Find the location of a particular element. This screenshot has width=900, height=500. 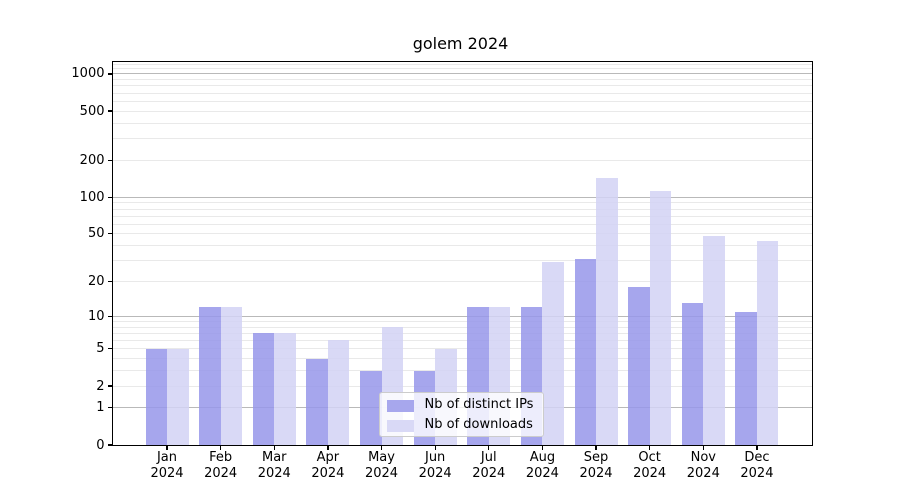

y-tick-label: 2 is located at coordinates (100, 386).